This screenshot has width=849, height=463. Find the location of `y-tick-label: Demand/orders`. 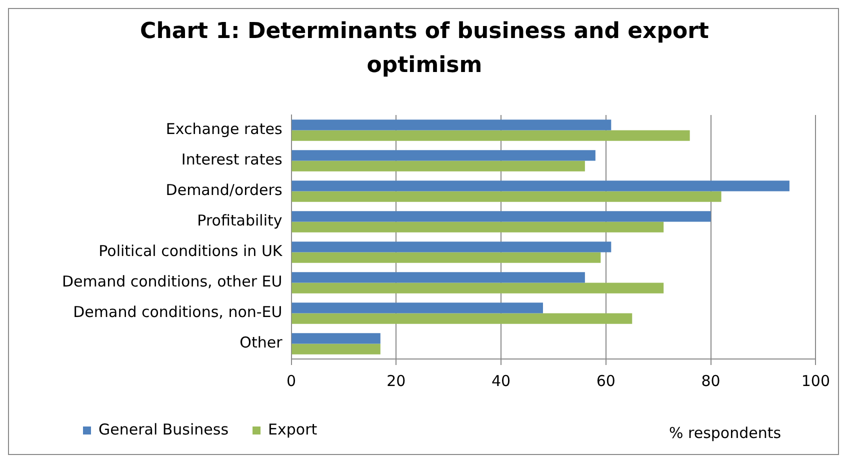

y-tick-label: Demand/orders is located at coordinates (224, 190).